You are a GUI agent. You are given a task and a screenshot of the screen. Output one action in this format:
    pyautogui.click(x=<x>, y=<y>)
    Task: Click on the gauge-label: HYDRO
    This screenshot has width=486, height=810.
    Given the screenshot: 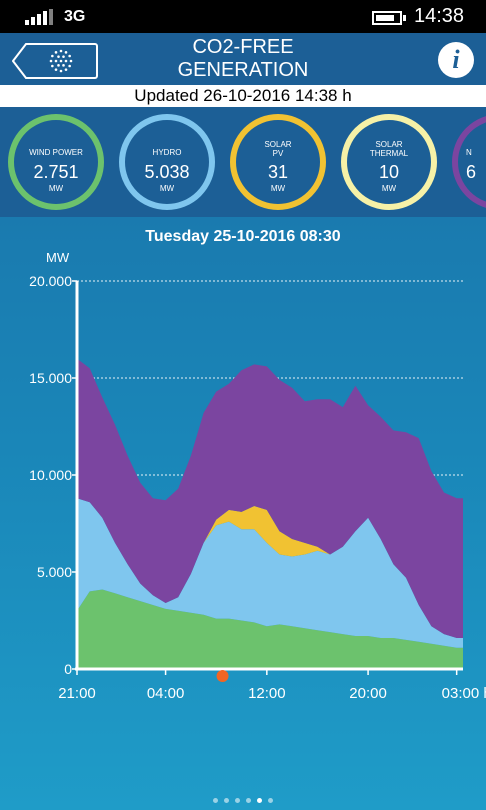 What is the action you would take?
    pyautogui.click(x=167, y=152)
    